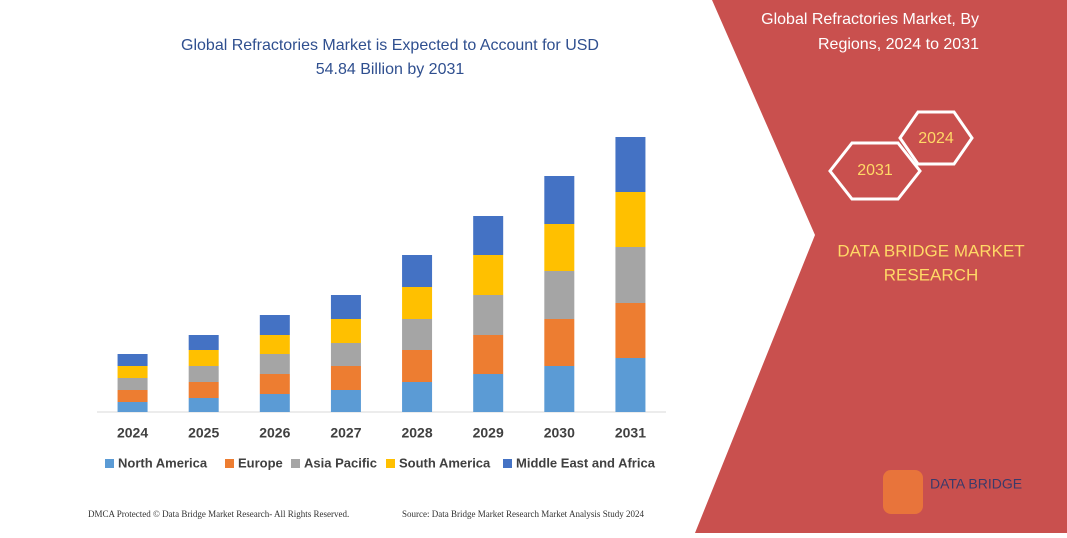 The width and height of the screenshot is (1067, 538). Describe the element at coordinates (390, 69) in the screenshot. I see `chart-title: 54.84 Billion by 2031` at that location.